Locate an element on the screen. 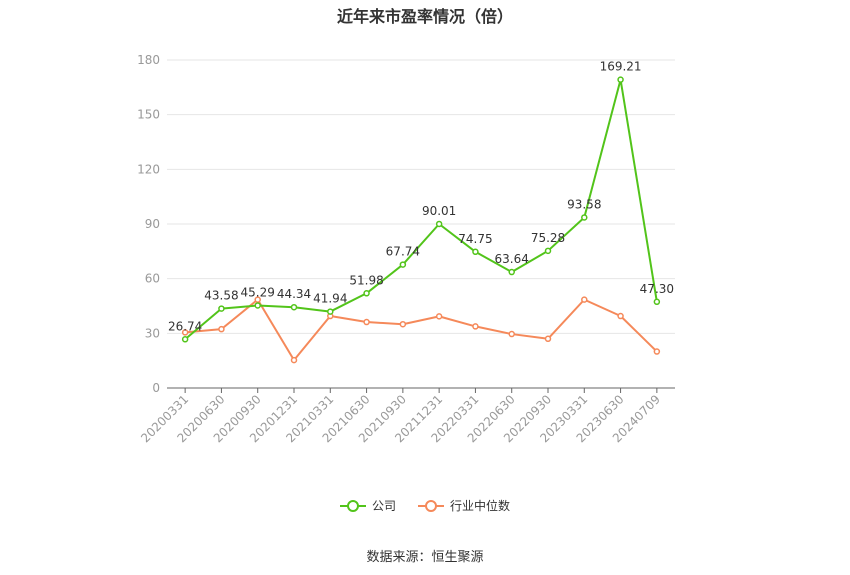 The height and width of the screenshot is (575, 850). y-tick-label: 180 is located at coordinates (148, 60).